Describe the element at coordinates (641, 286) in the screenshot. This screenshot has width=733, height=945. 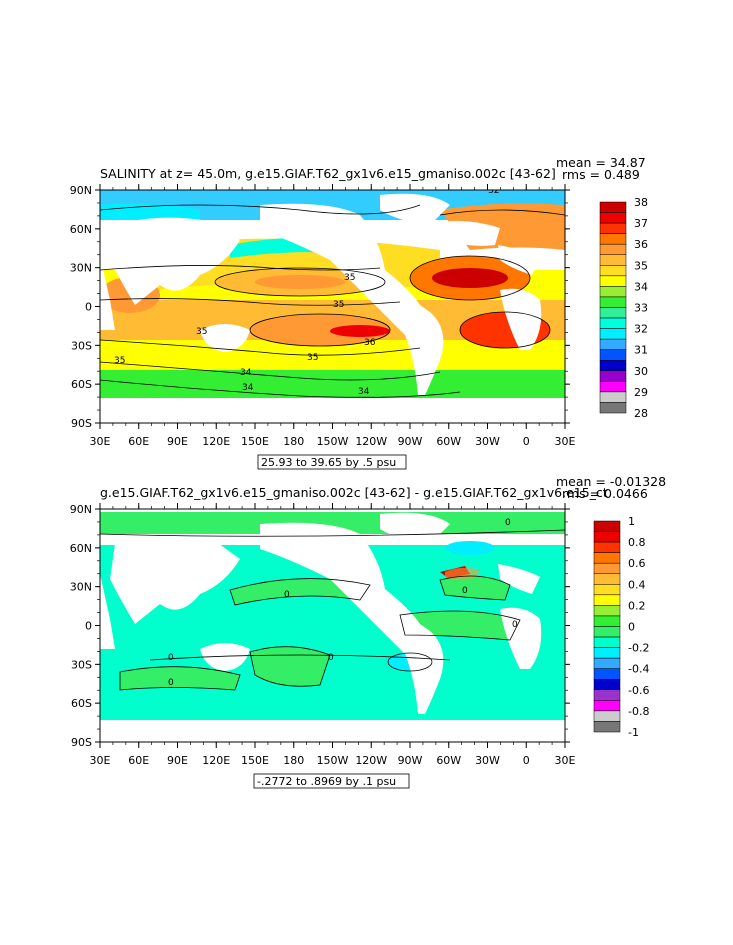
I see `colorbar-label: 34` at that location.